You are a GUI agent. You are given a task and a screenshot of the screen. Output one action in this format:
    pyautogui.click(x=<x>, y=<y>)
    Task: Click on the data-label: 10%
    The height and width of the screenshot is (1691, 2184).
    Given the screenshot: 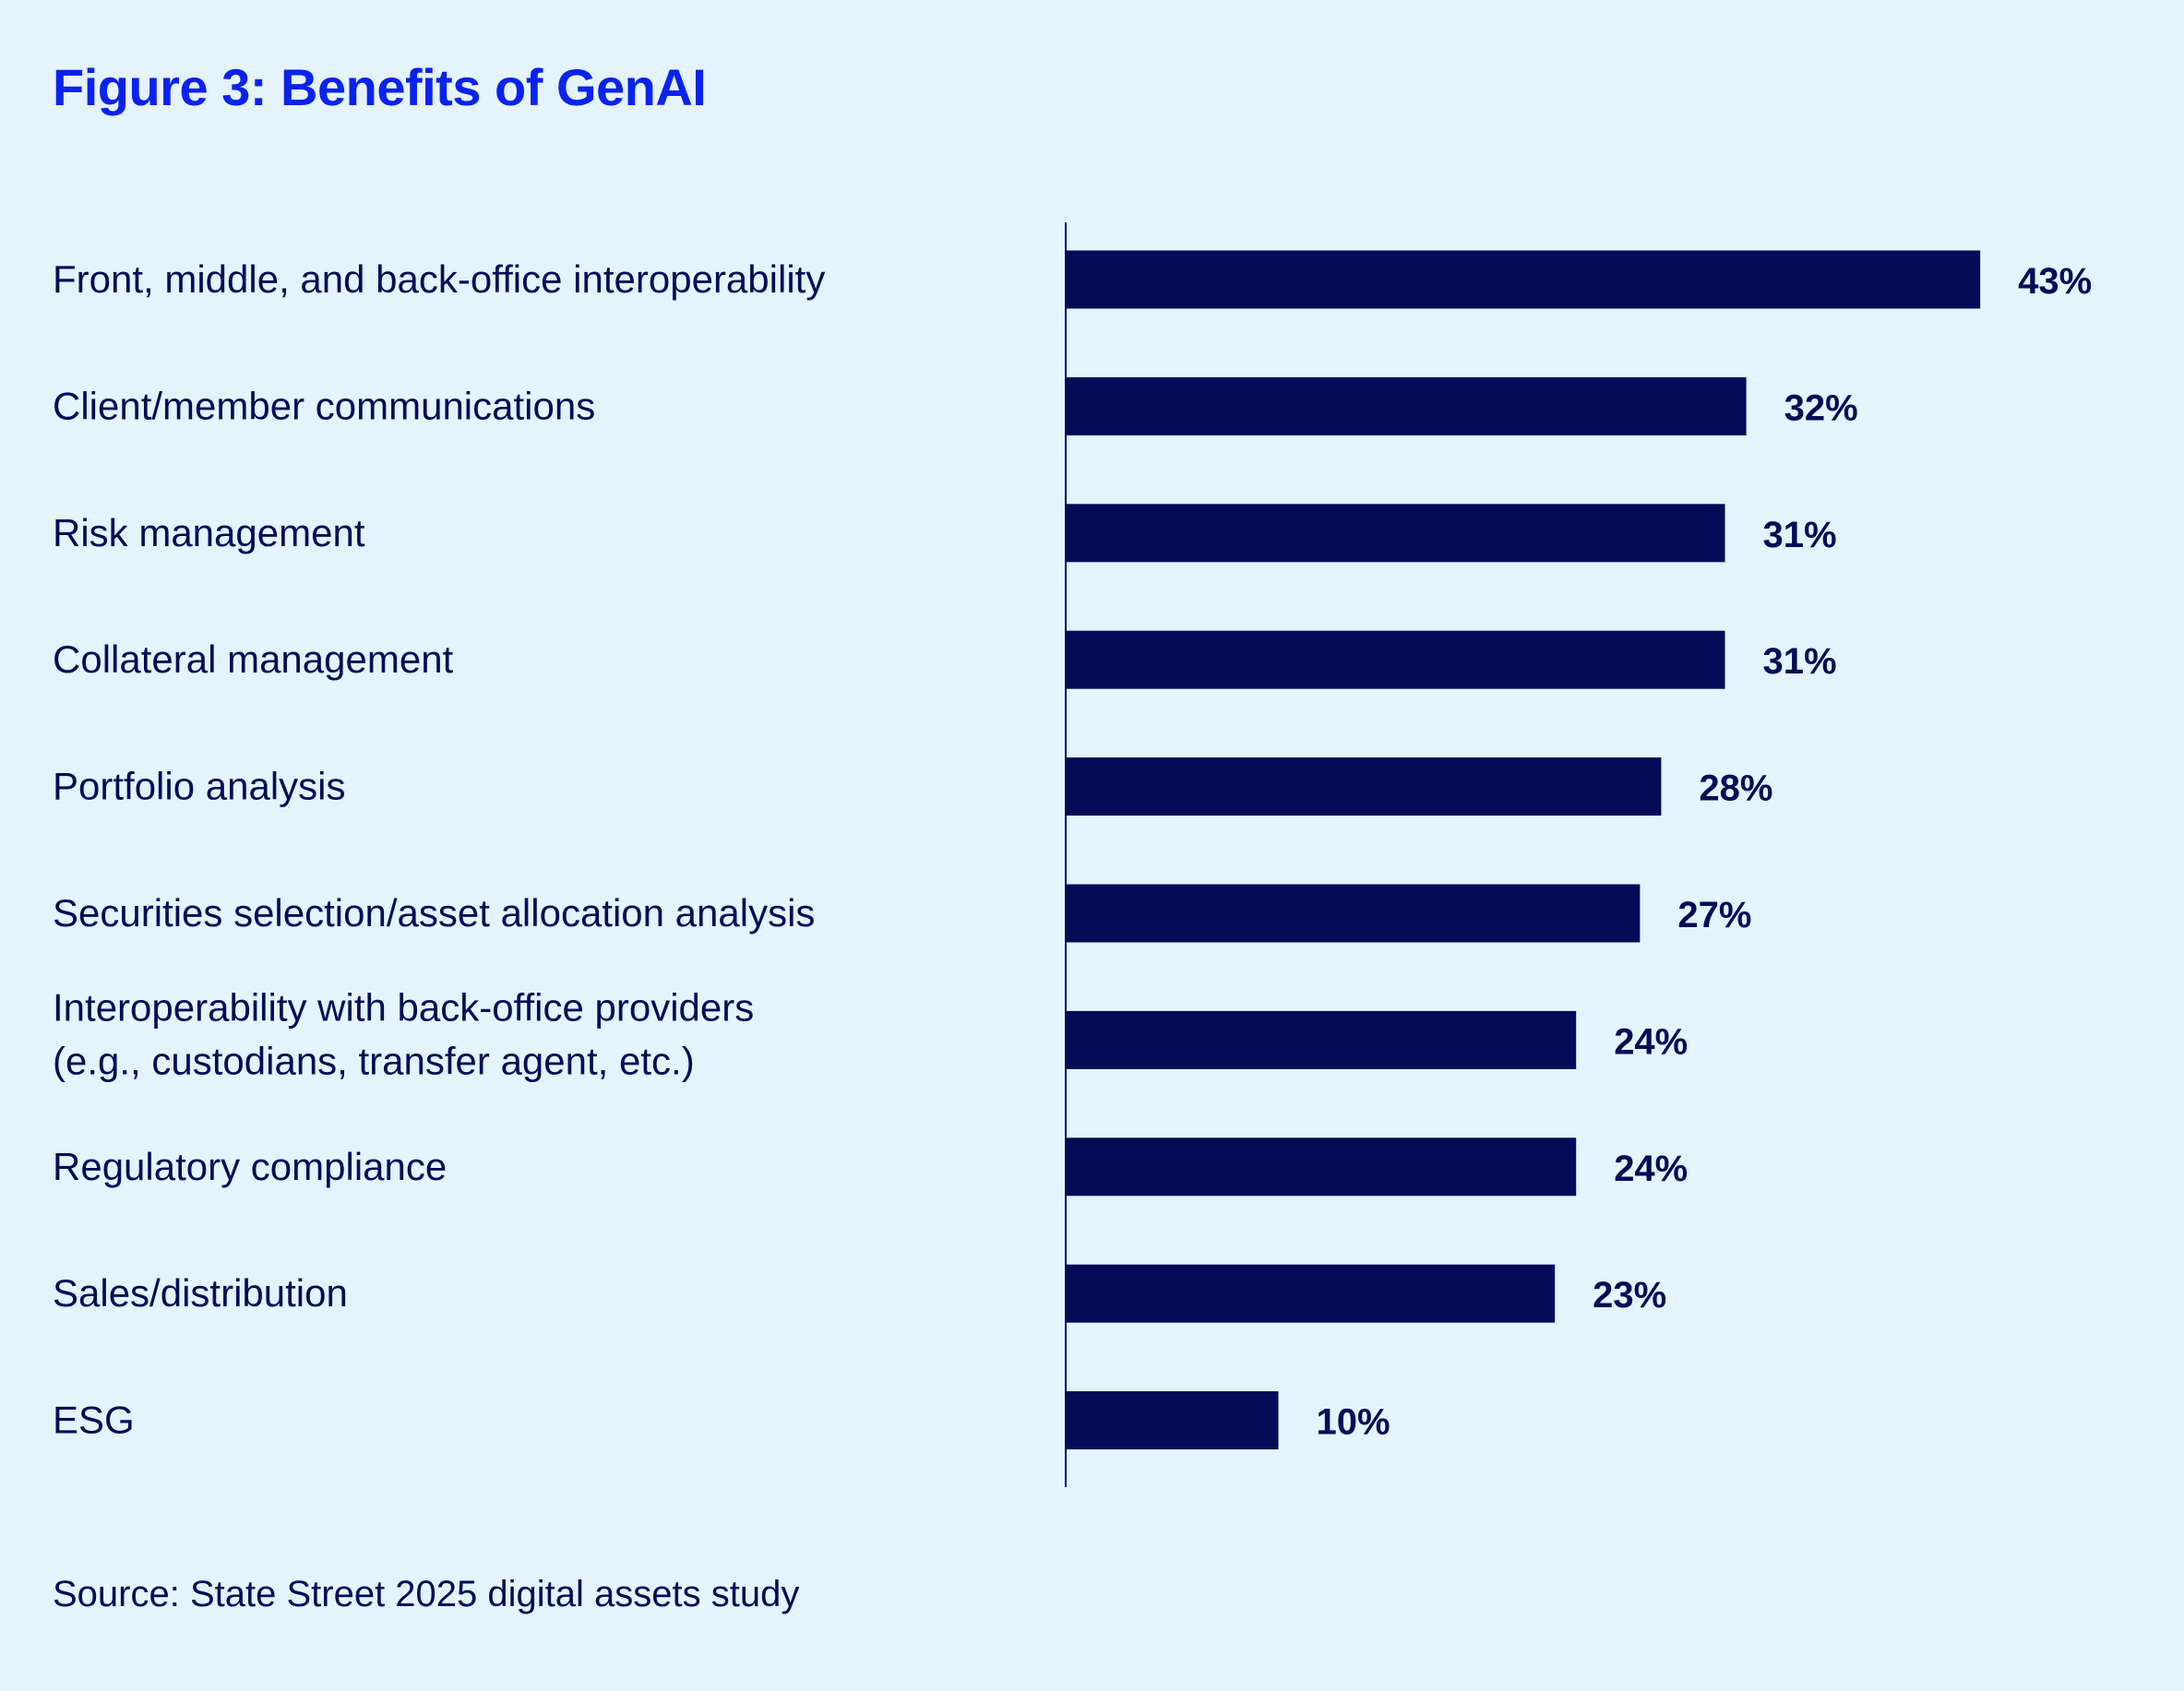 What is the action you would take?
    pyautogui.click(x=1353, y=1423)
    